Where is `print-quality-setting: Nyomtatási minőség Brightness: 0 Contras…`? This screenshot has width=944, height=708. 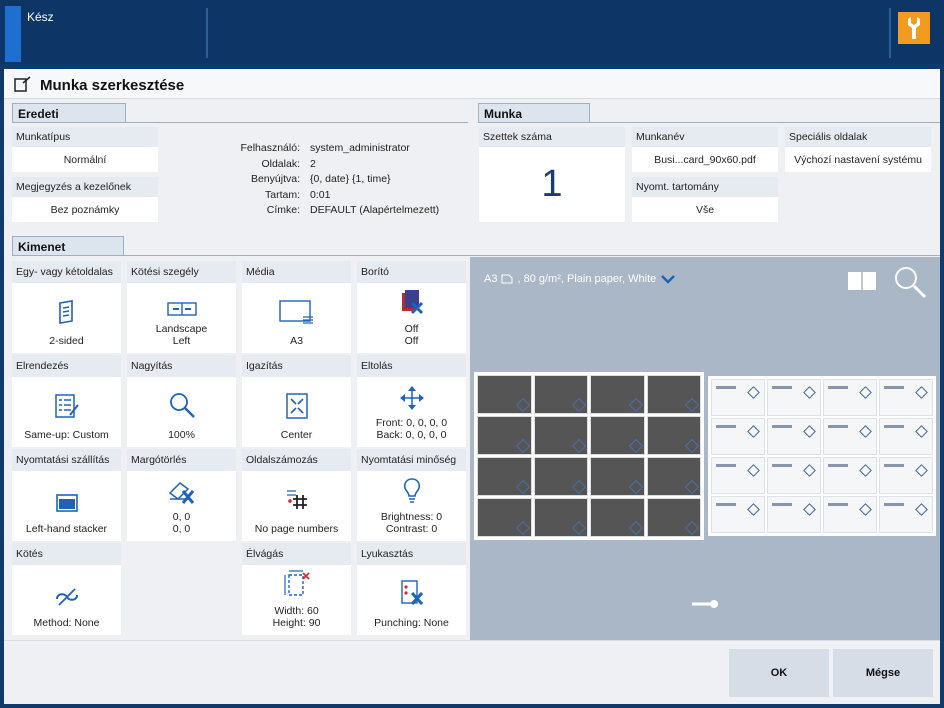 print-quality-setting: Nyomtatási minőség Brightness: 0 Contras… is located at coordinates (411, 495).